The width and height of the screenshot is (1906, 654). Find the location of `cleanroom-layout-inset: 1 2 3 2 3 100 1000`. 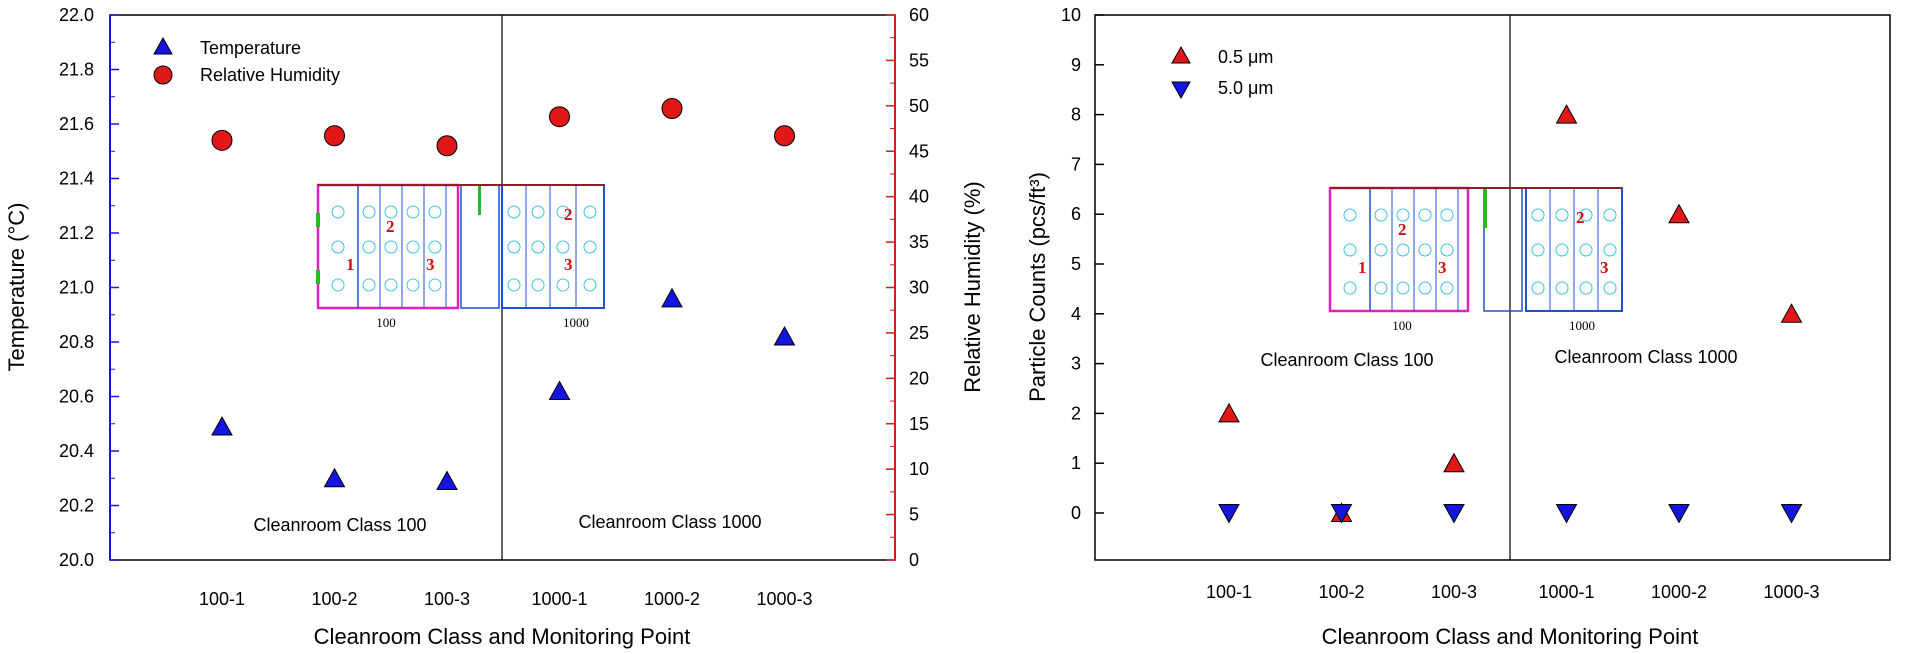

cleanroom-layout-inset: 1 2 3 2 3 100 1000 is located at coordinates (460, 256).